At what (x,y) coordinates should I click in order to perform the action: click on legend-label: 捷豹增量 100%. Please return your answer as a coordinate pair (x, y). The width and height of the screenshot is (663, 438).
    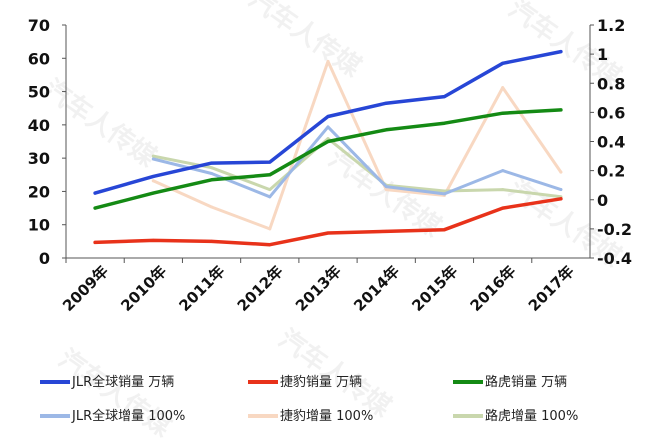
    Looking at the image, I should click on (326, 416).